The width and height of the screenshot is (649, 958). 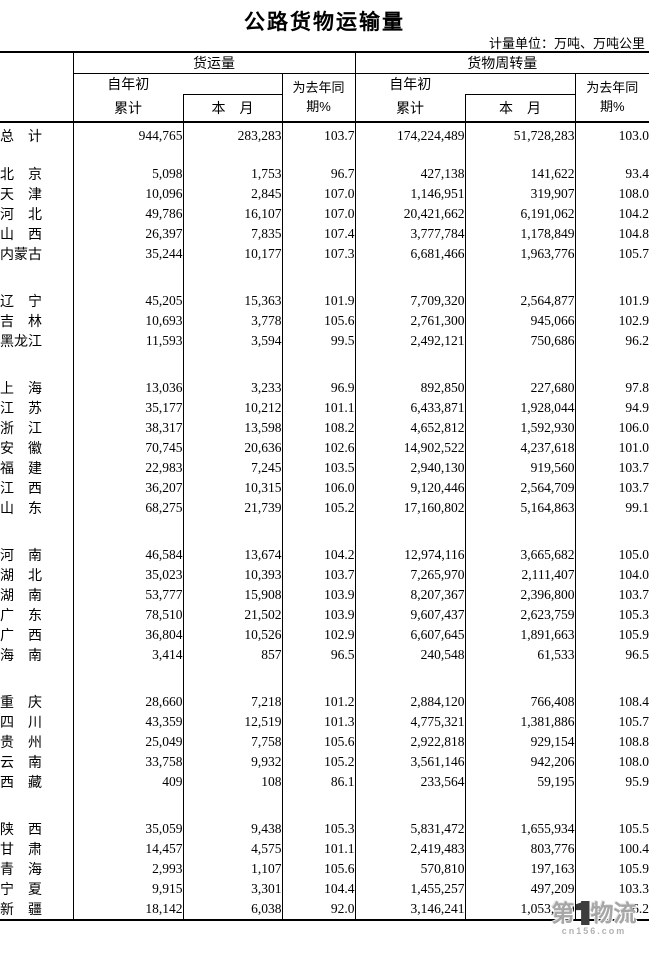 What do you see at coordinates (233, 635) in the screenshot?
I see `value-cell: 10,526` at bounding box center [233, 635].